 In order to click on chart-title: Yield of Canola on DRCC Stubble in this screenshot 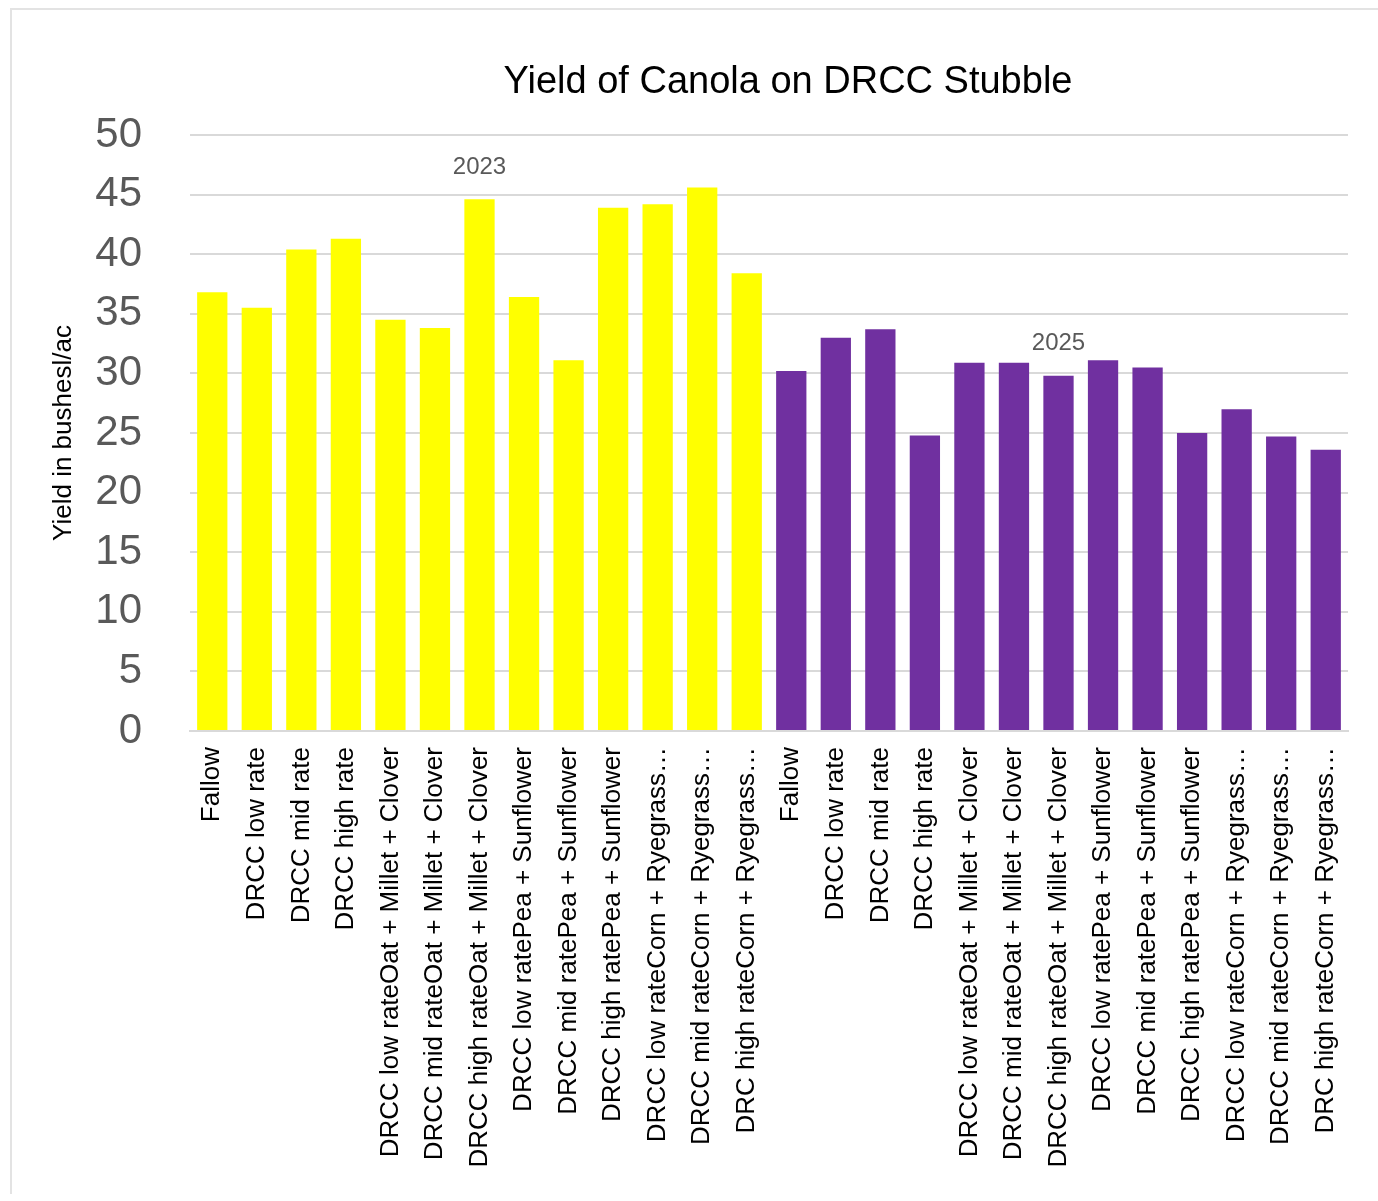, I will do `click(788, 80)`.